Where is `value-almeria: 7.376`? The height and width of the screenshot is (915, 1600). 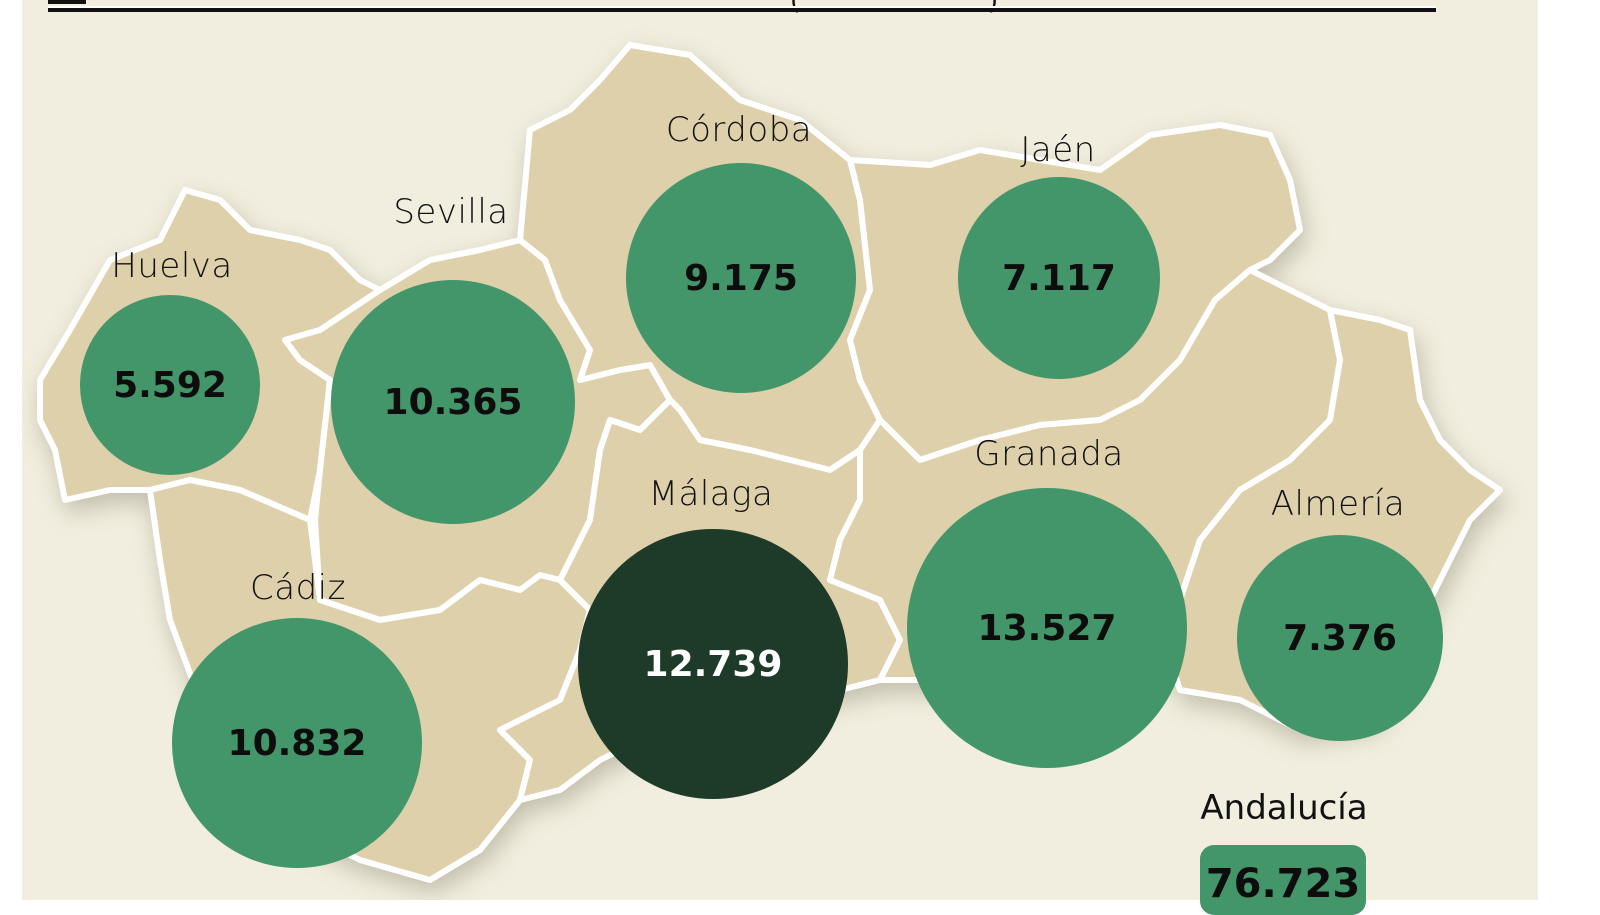
value-almeria: 7.376 is located at coordinates (1340, 638).